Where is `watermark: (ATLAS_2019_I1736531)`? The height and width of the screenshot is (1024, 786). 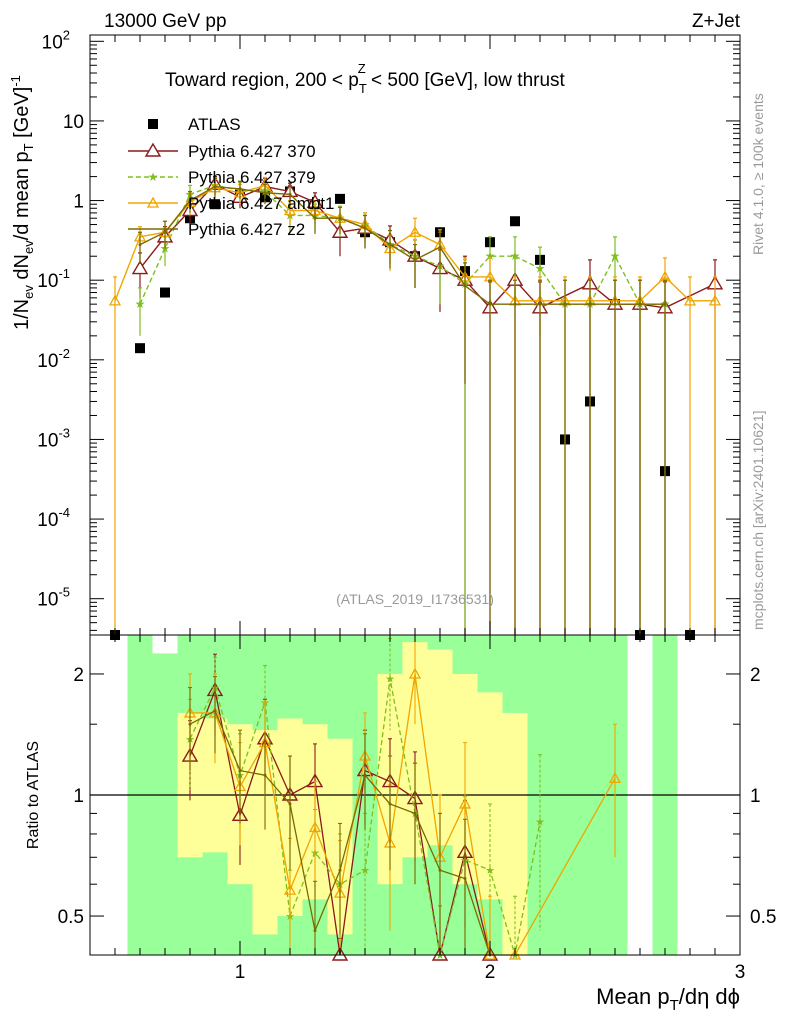 watermark: (ATLAS_2019_I1736531) is located at coordinates (415, 599).